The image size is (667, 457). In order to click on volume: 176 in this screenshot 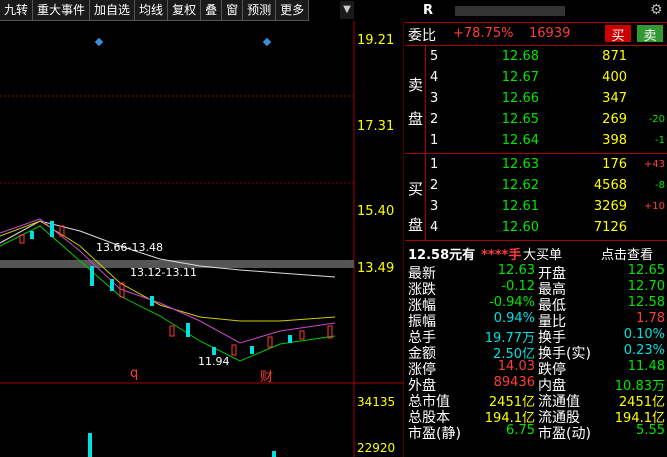, I will do `click(614, 164)`.